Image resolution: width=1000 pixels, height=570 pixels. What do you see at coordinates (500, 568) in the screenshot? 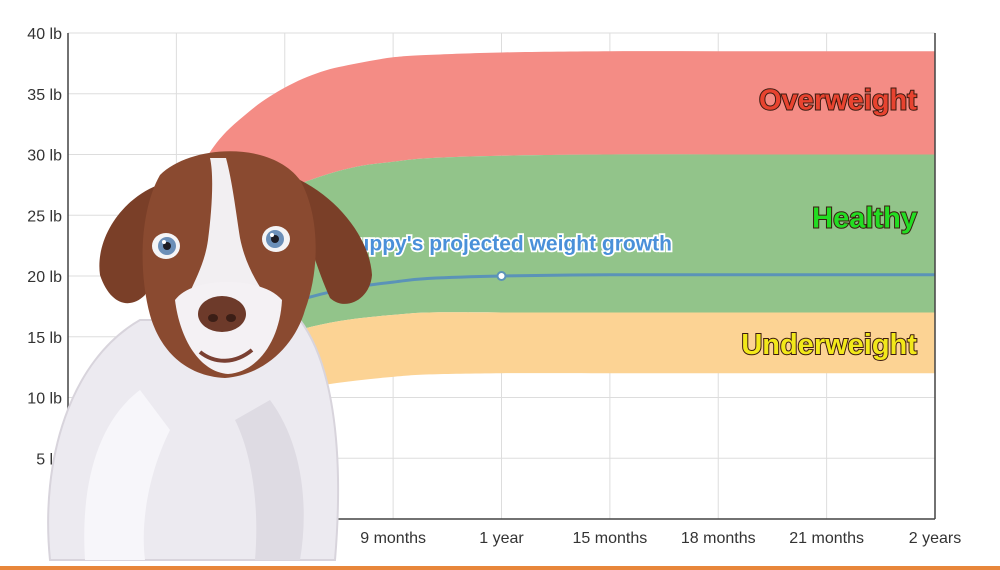
I see `bottom-accent-bar` at bounding box center [500, 568].